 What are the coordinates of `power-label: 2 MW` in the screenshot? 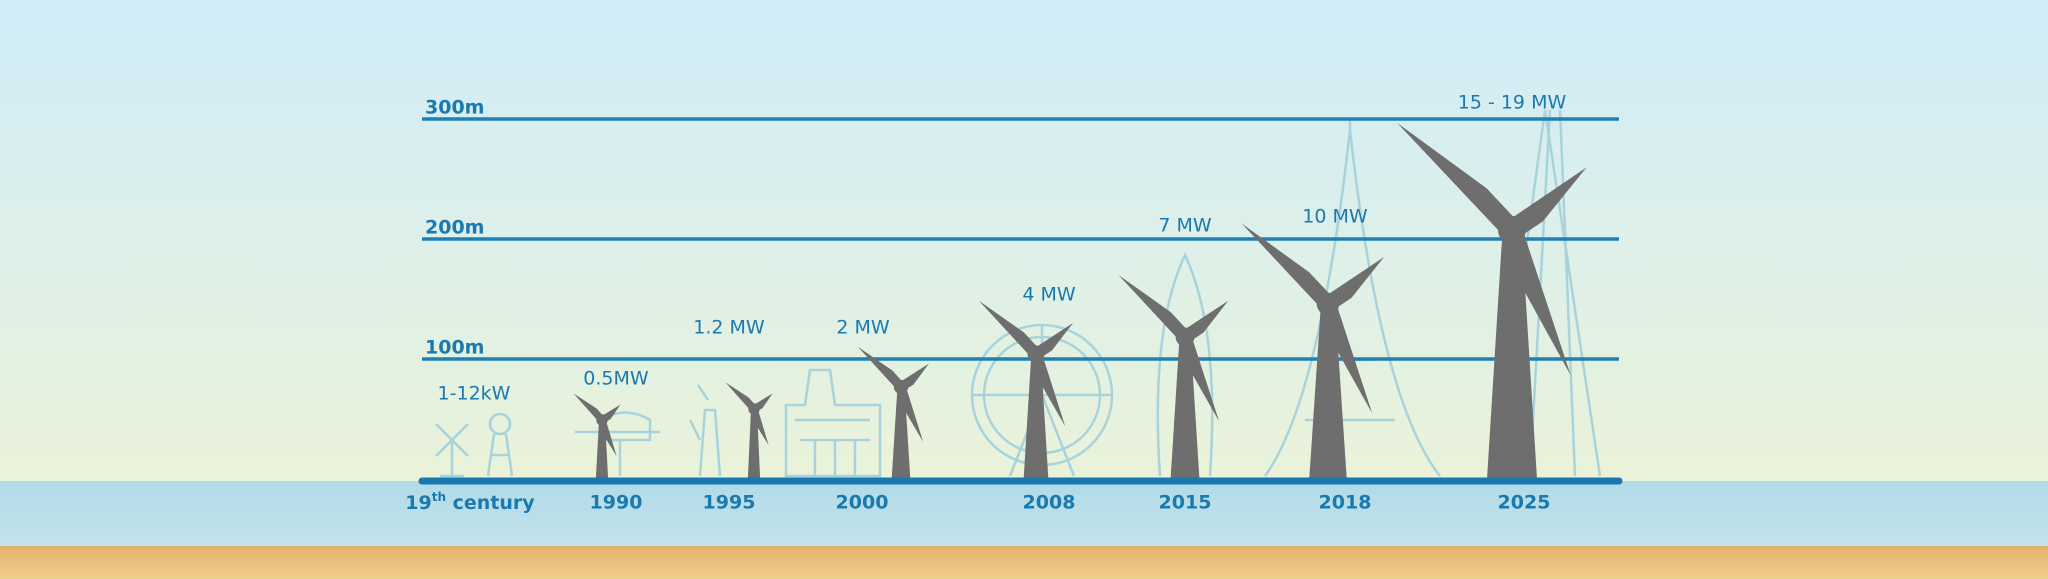 It's located at (863, 328).